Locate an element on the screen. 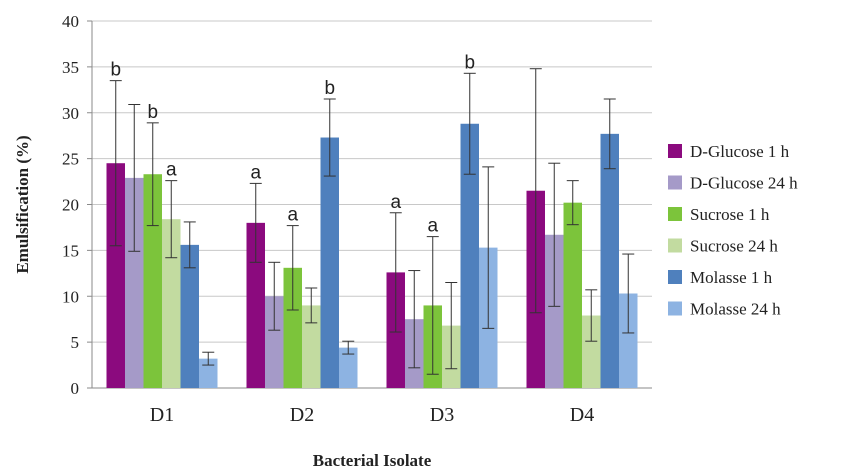 This screenshot has height=472, width=859. legend-label: Molasse 1 h is located at coordinates (731, 277).